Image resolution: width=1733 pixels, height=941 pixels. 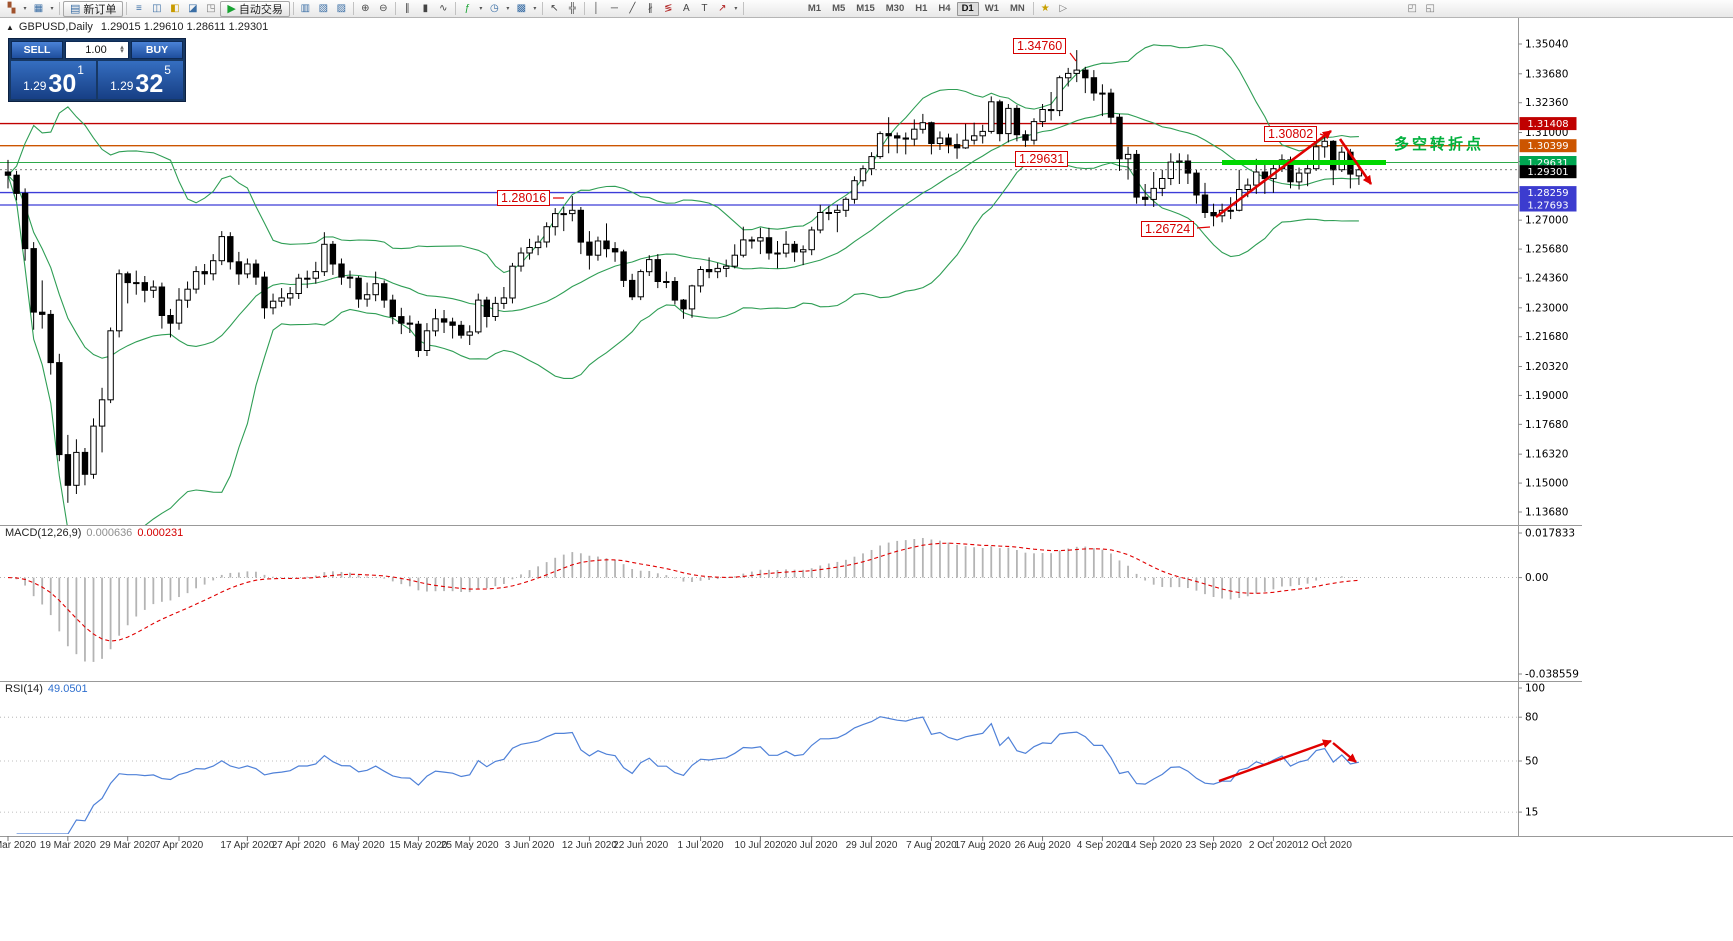 What do you see at coordinates (1546, 74) in the screenshot?
I see `svg-text: 1.33680` at bounding box center [1546, 74].